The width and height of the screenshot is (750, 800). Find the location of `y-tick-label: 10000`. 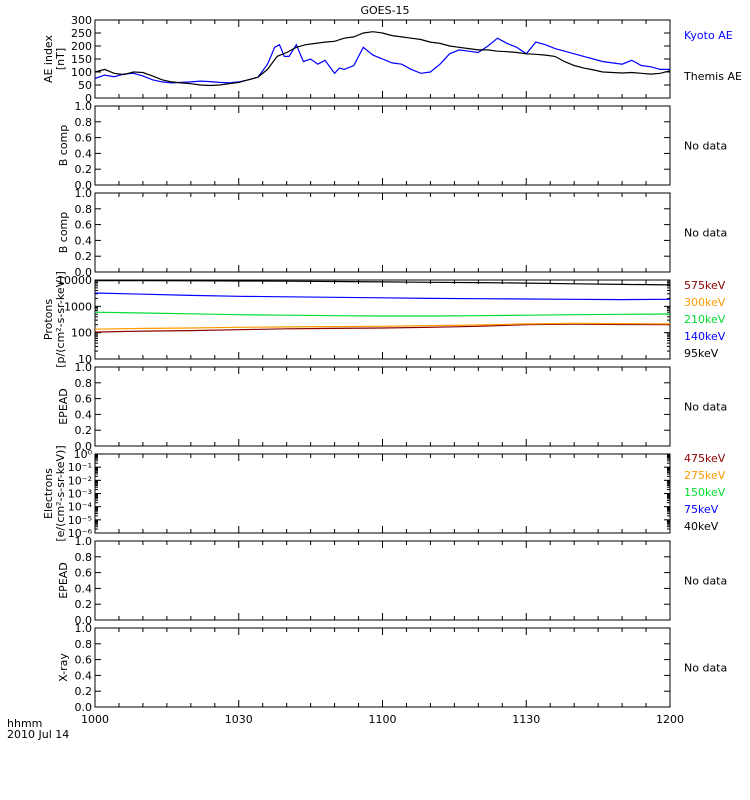

y-tick-label: 10000 is located at coordinates (74, 280).